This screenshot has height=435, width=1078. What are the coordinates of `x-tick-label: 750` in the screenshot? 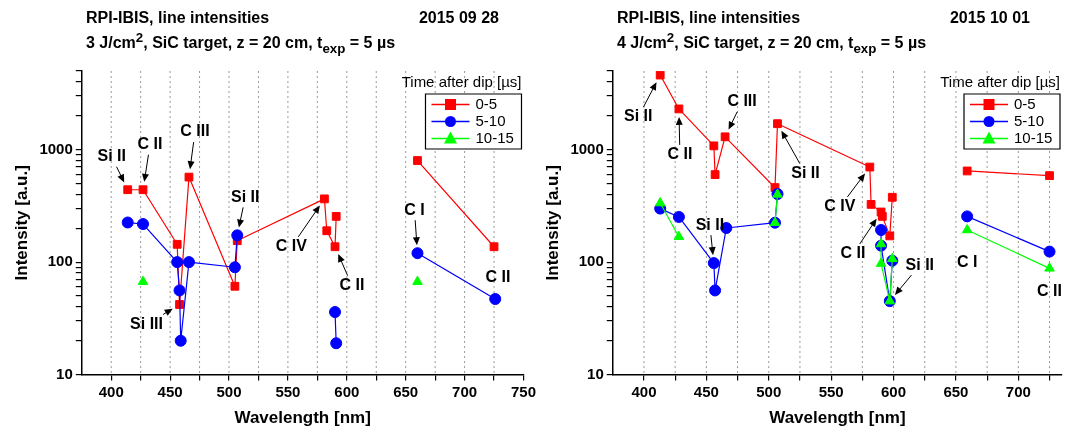 It's located at (523, 391).